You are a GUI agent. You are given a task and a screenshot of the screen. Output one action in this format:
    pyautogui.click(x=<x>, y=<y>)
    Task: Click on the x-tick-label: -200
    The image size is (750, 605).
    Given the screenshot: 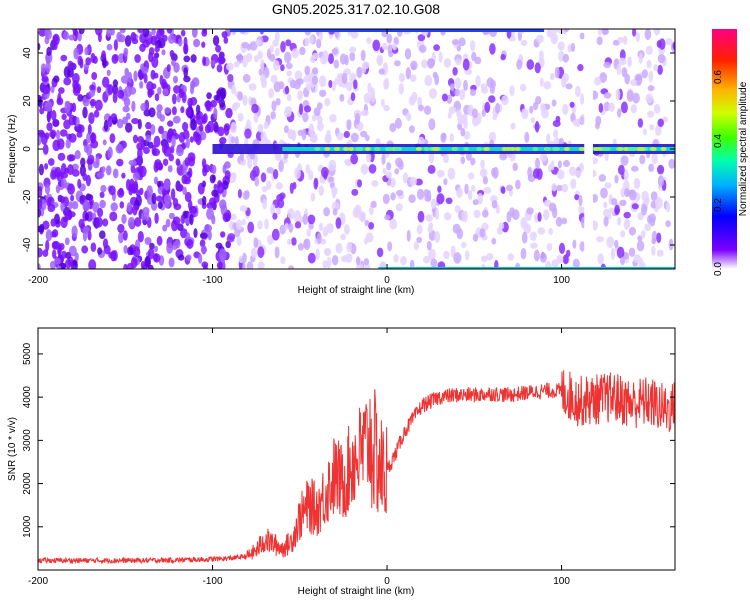 What is the action you would take?
    pyautogui.click(x=38, y=581)
    